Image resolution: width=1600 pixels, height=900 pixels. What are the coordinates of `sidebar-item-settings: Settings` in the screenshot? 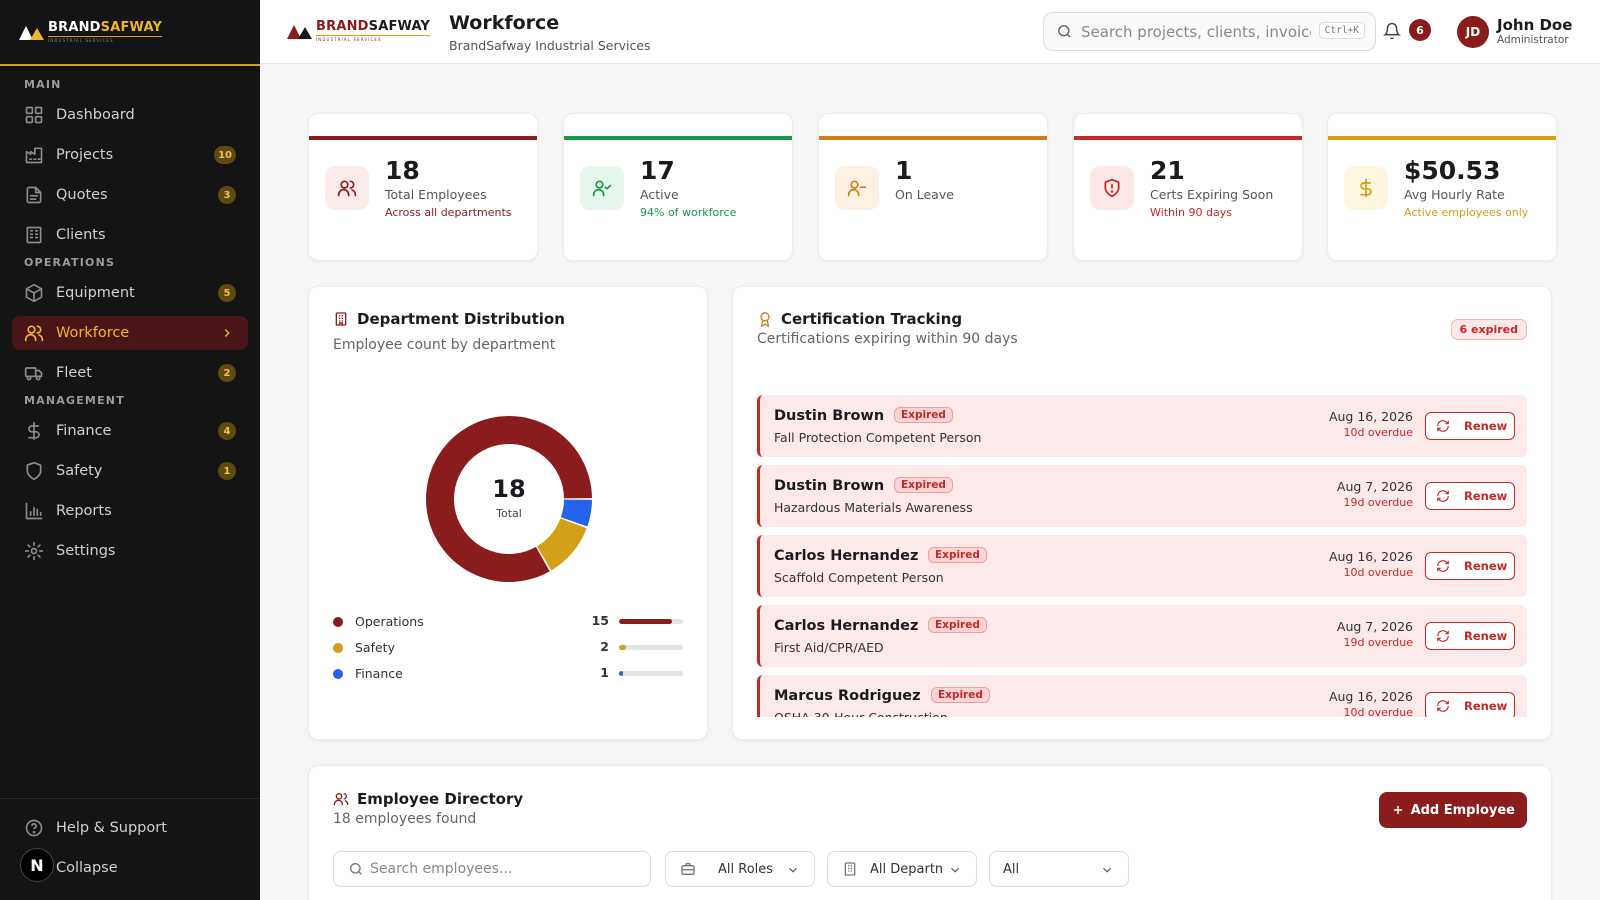 It's located at (130, 551).